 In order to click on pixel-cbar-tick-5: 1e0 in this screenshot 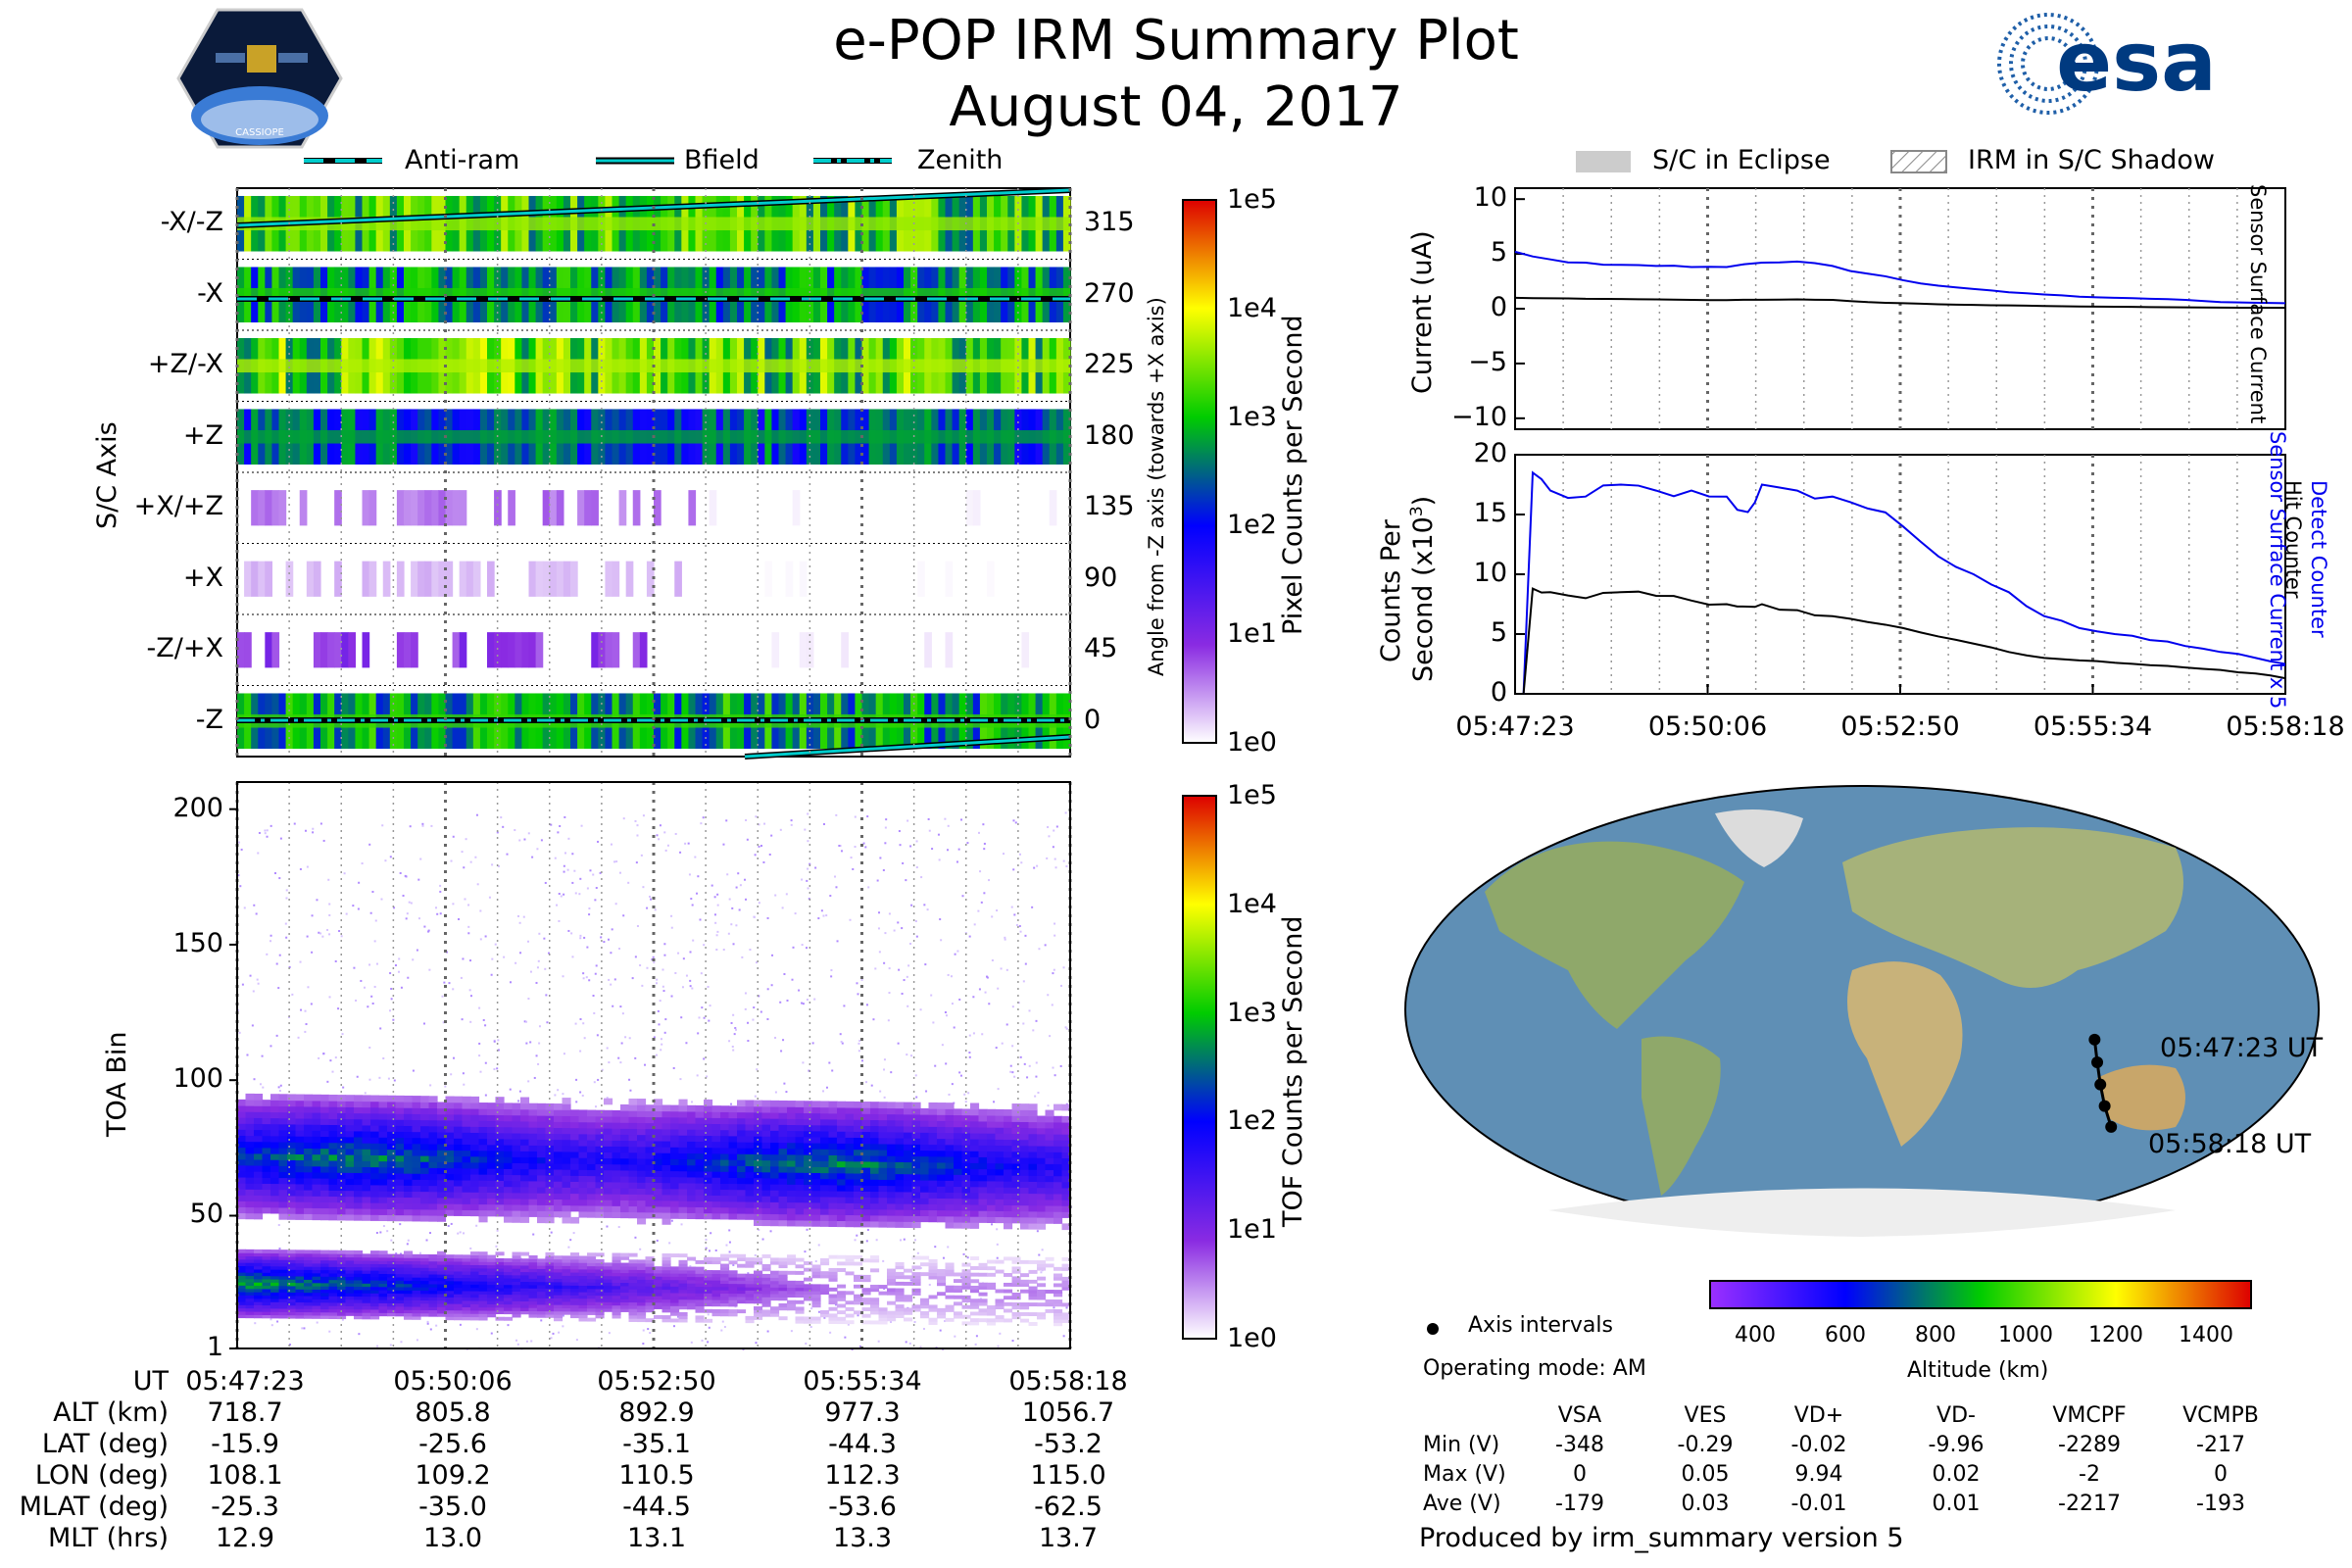, I will do `click(1252, 742)`.